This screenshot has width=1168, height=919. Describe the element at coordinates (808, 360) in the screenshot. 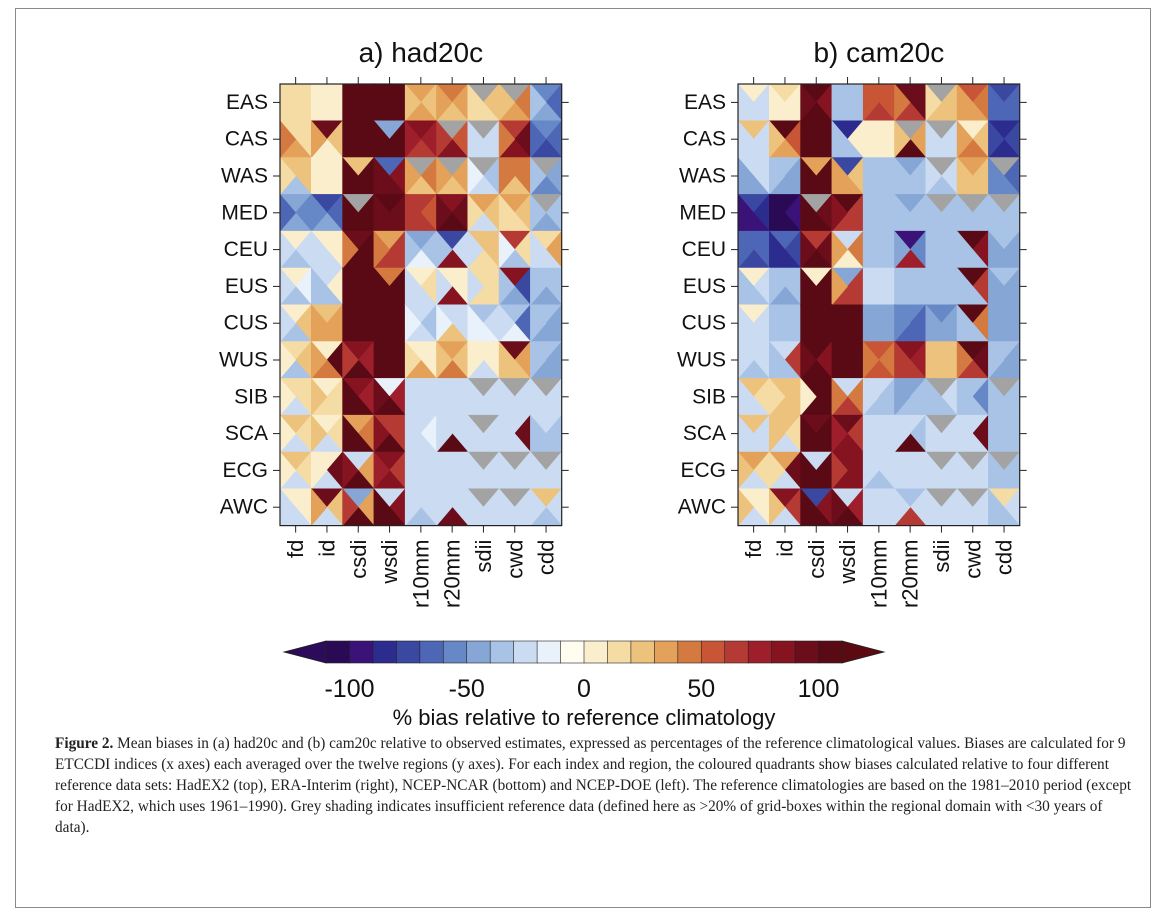

I see `cell-wus-csdi-left` at that location.